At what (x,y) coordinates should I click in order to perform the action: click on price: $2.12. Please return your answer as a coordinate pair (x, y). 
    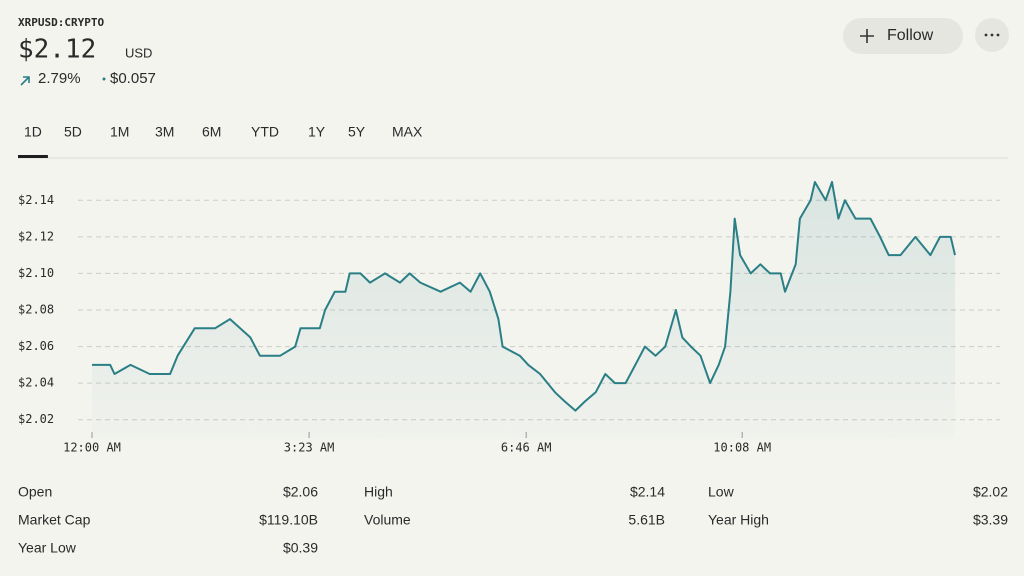
    Looking at the image, I should click on (57, 50).